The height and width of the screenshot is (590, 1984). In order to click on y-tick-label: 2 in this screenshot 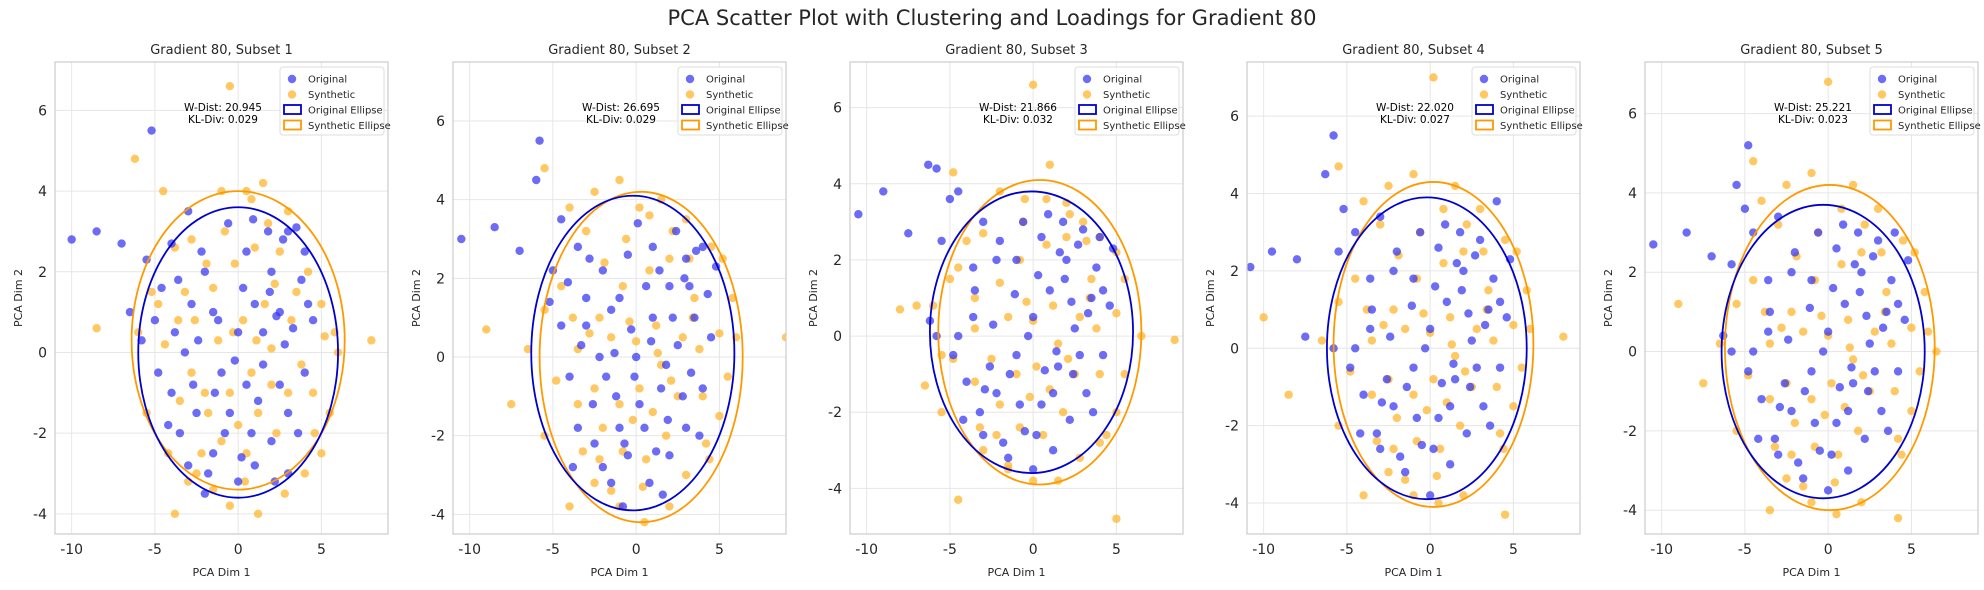, I will do `click(1234, 272)`.